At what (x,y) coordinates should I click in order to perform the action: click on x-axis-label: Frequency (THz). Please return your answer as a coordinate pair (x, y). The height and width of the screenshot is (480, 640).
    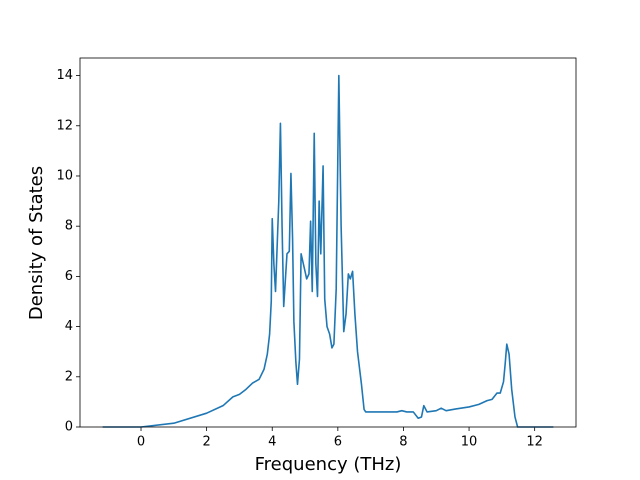
    Looking at the image, I should click on (328, 464).